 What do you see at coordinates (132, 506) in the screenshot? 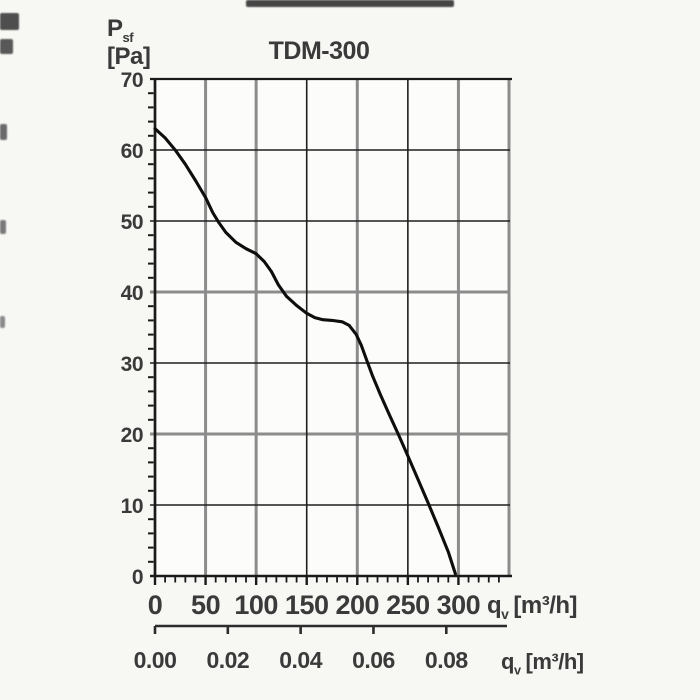
I see `y-tick-label-10: 10` at bounding box center [132, 506].